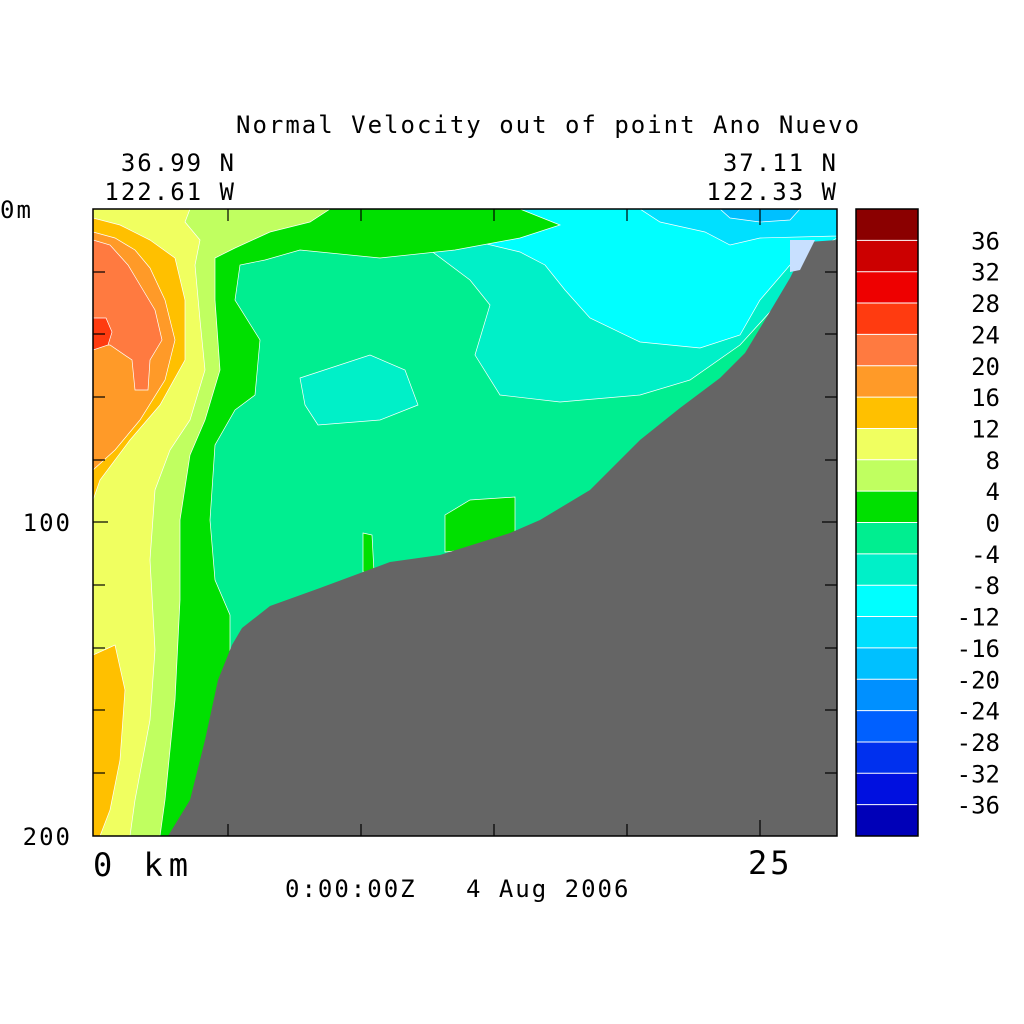 This screenshot has height=1024, width=1024. I want to click on band-12-16-lower, so click(109, 740).